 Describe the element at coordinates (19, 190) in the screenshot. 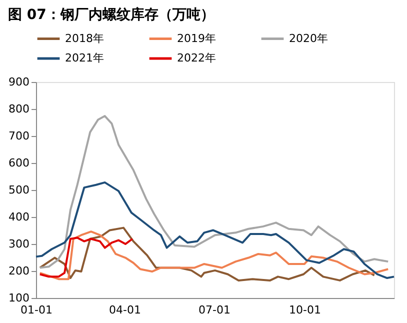

I see `y-tick-label: 500` at that location.